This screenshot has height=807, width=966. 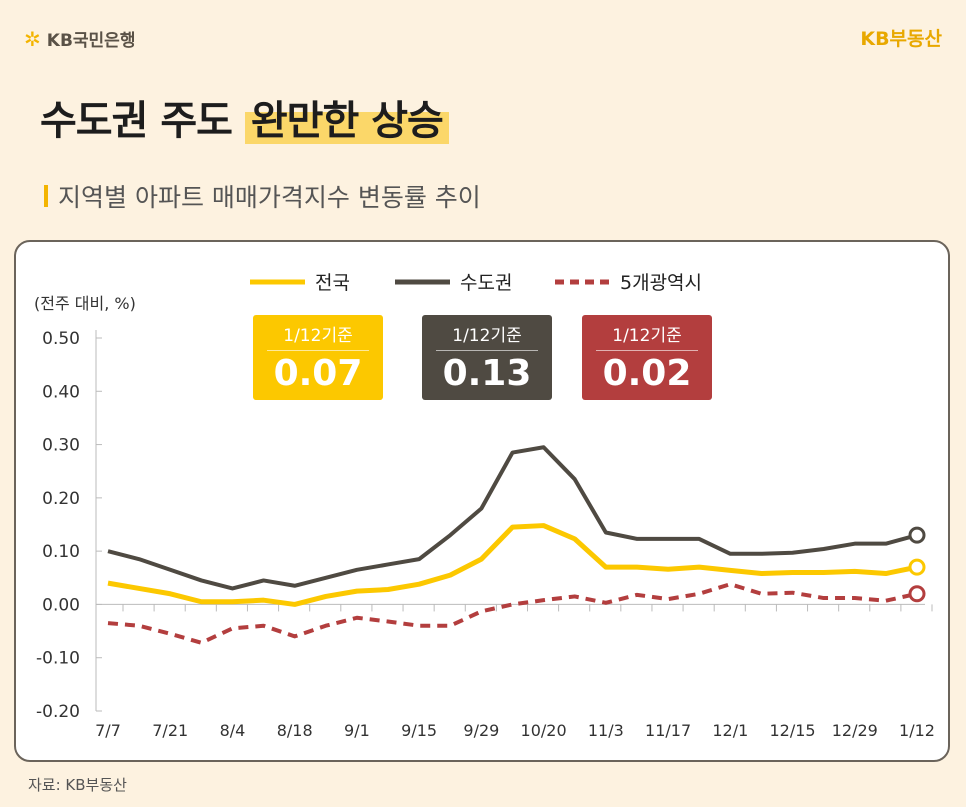 I want to click on badge-capital: 1/12기준 0.13, so click(x=487, y=357).